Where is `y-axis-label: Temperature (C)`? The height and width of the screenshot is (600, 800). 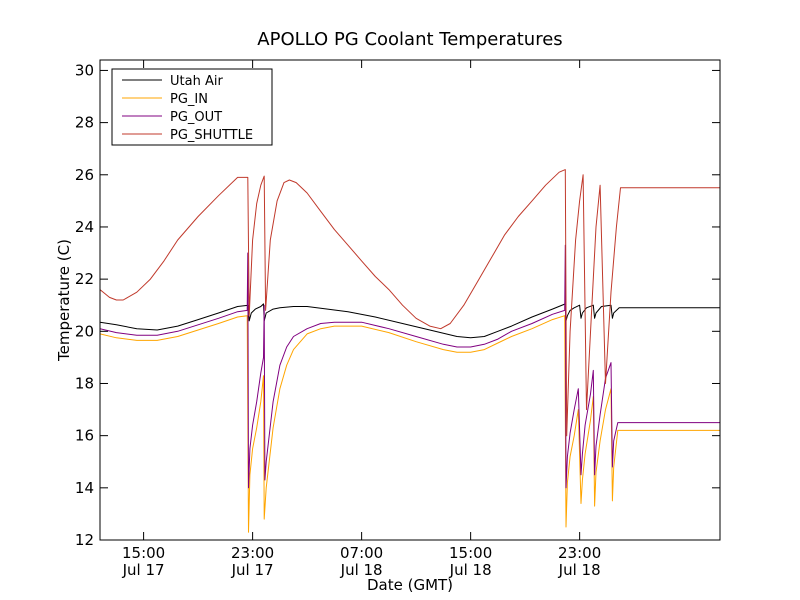
y-axis-label: Temperature (C) is located at coordinates (64, 300).